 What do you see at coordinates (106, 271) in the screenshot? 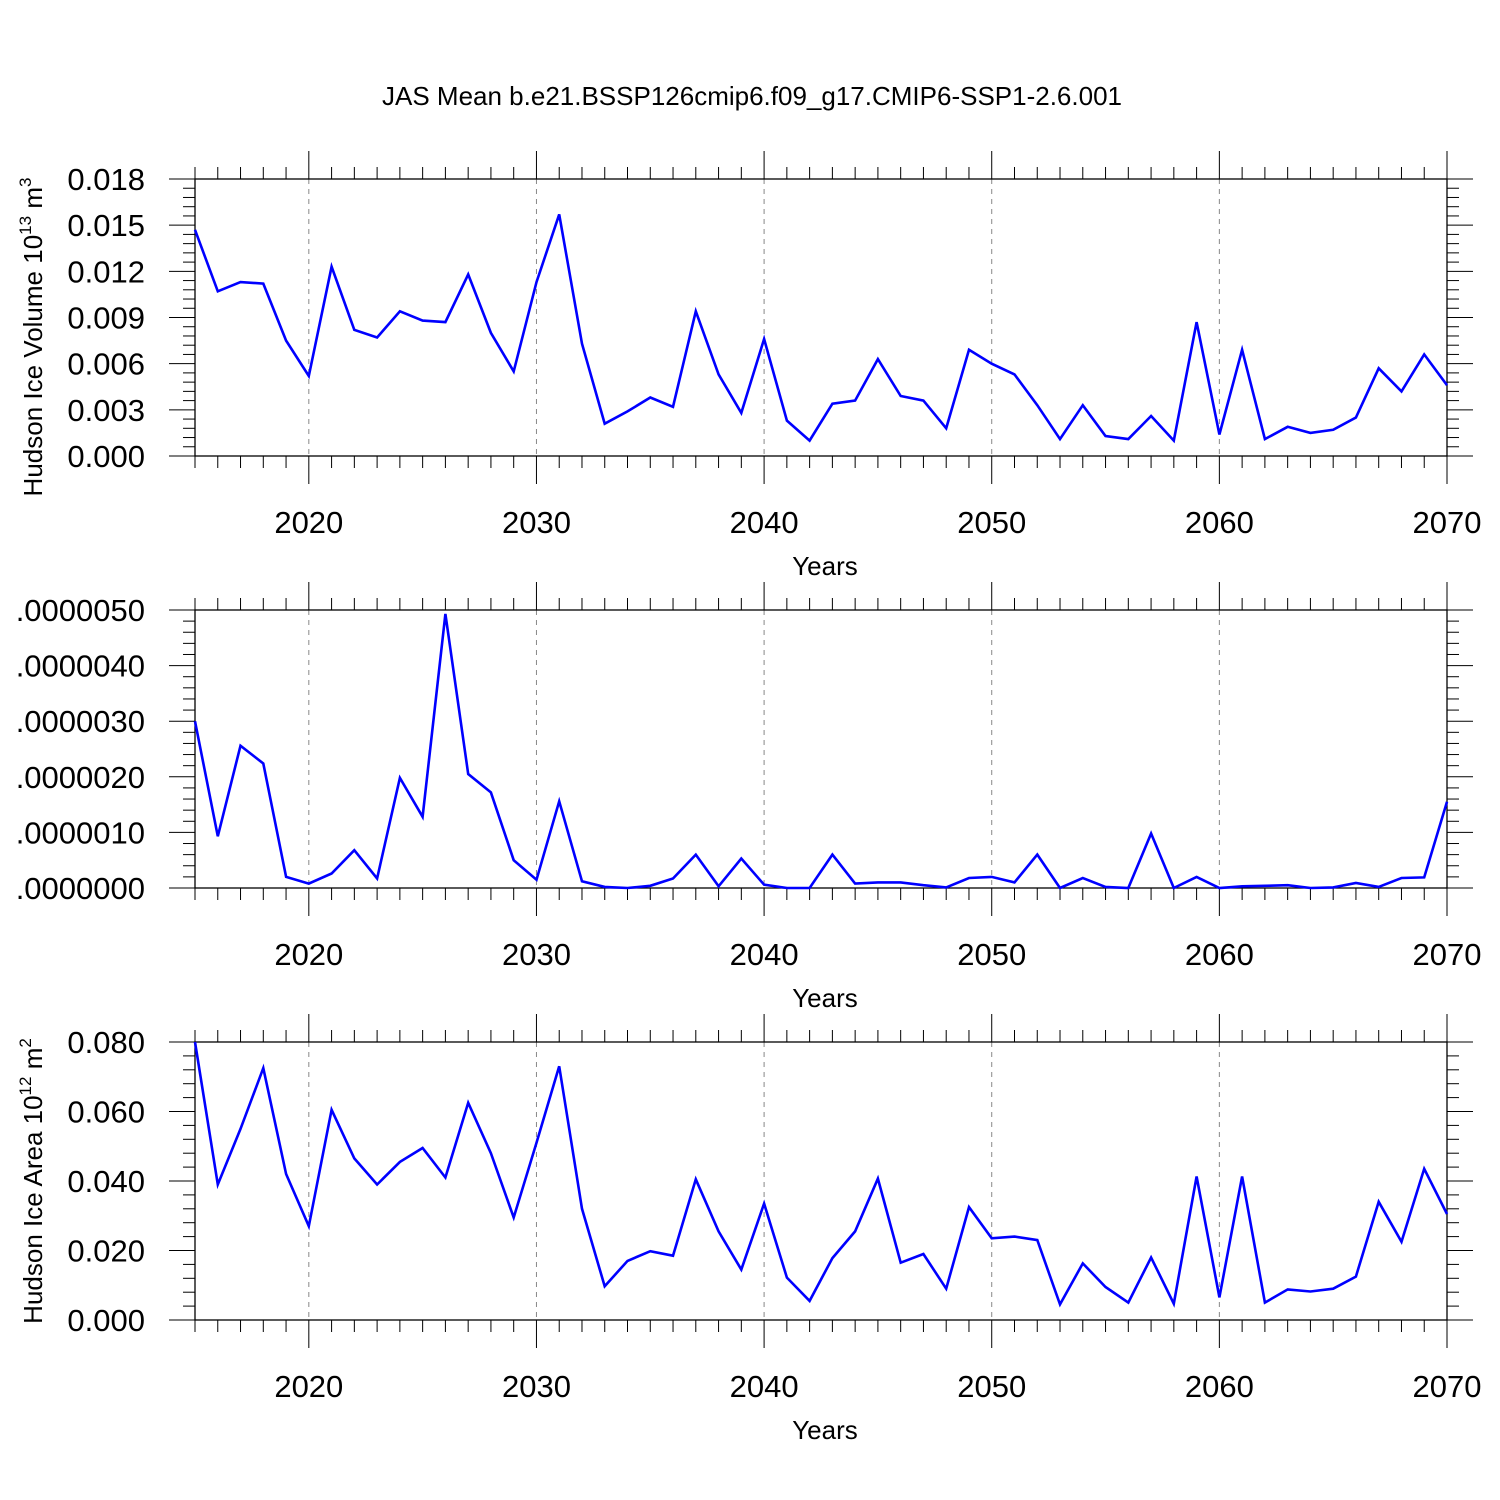
I see `y-tick-label: 0.012` at bounding box center [106, 271].